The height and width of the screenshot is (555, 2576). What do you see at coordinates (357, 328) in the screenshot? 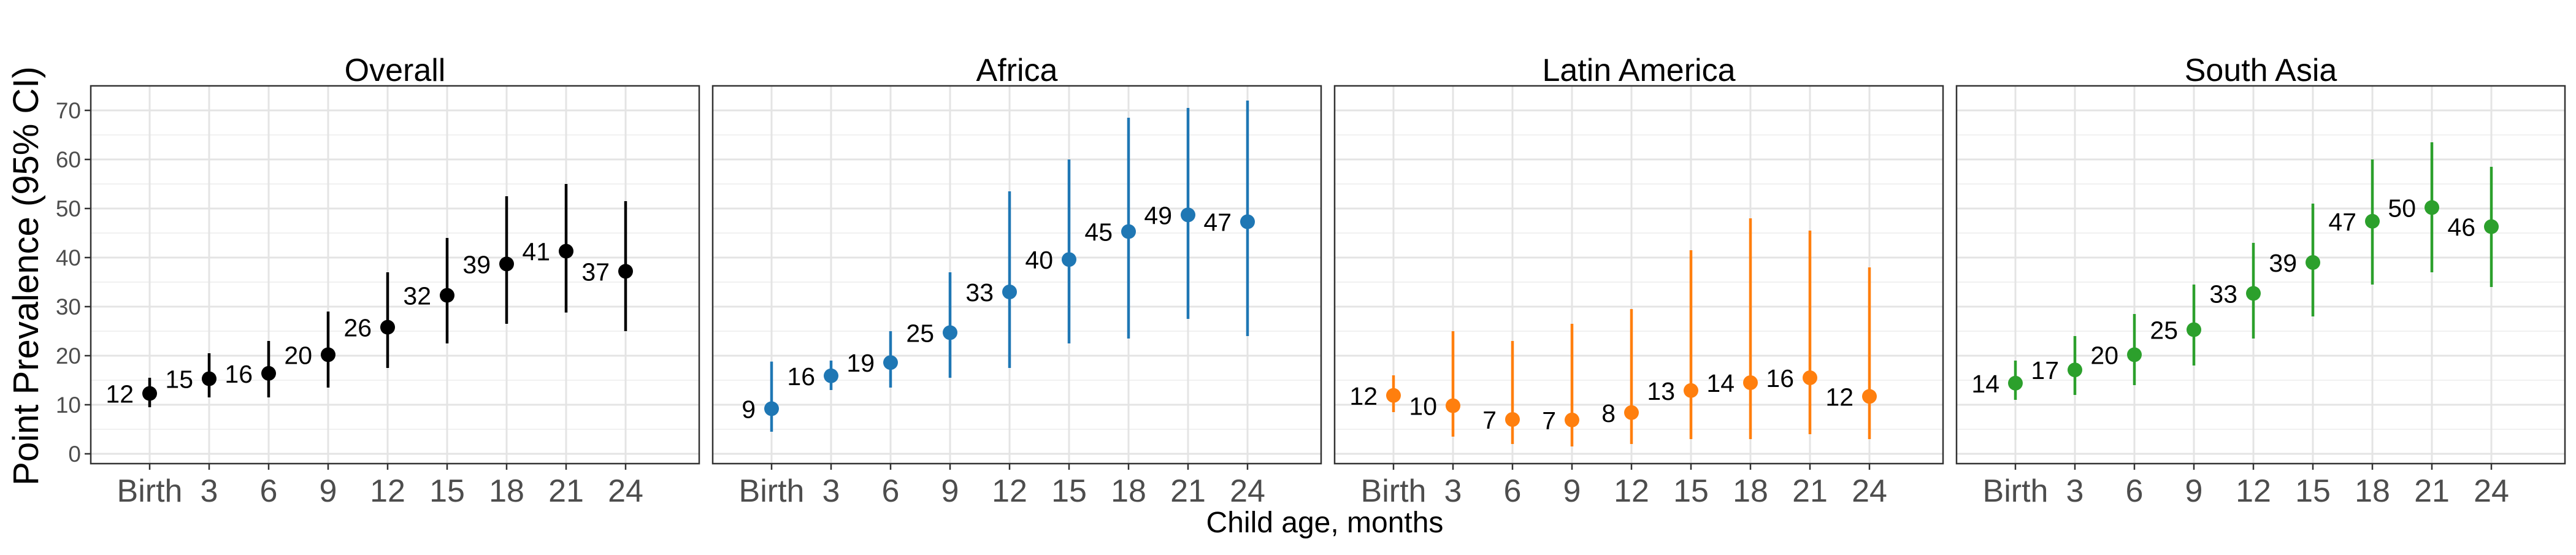
I see `data-label: 26` at bounding box center [357, 328].